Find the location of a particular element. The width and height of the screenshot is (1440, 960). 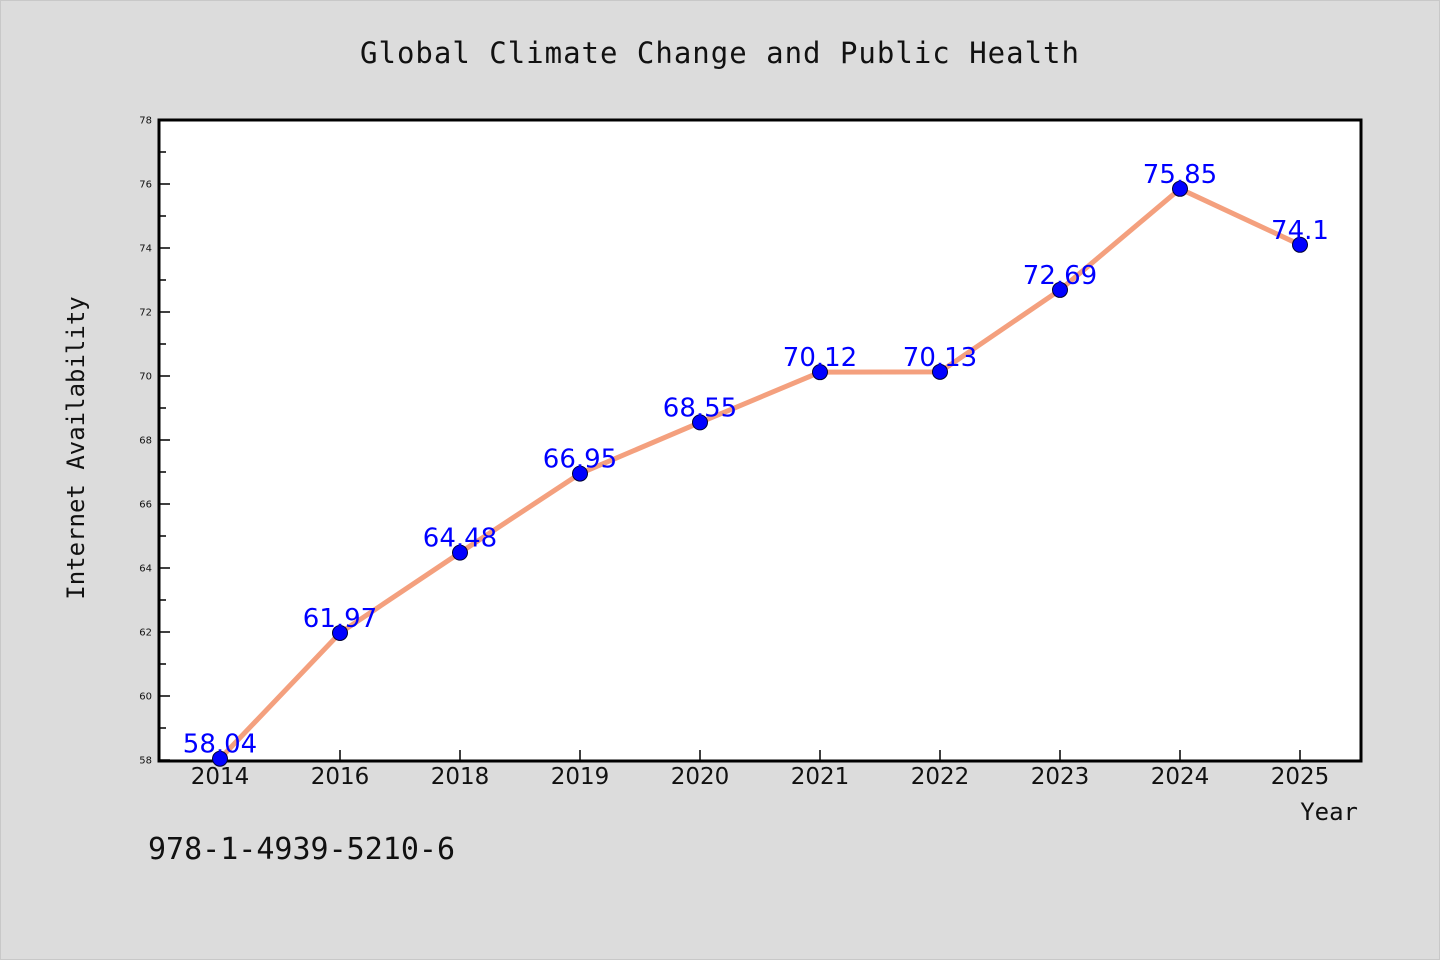

x-axis: 2014 2016 2018 2019 2020 2021 2022 2023 2024 2025 is located at coordinates (760, 770).